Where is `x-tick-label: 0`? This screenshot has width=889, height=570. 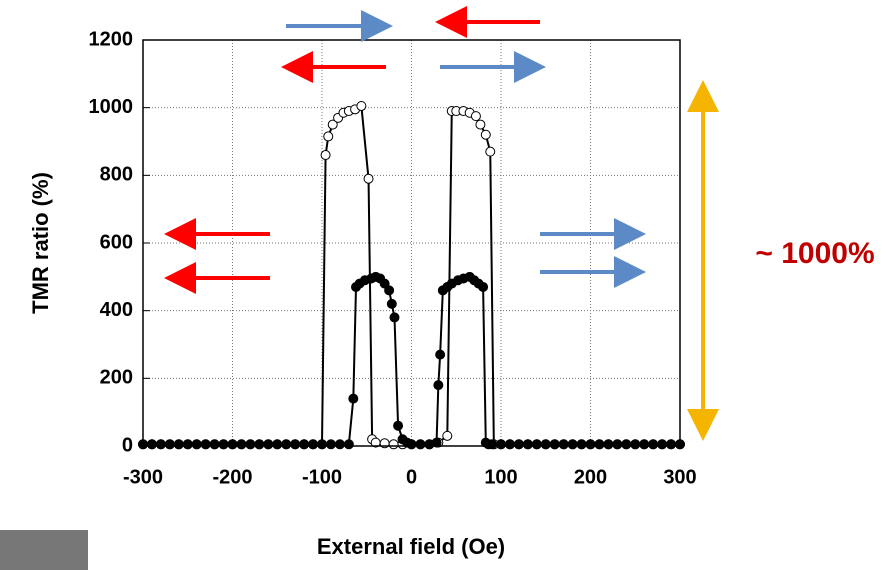 x-tick-label: 0 is located at coordinates (411, 477).